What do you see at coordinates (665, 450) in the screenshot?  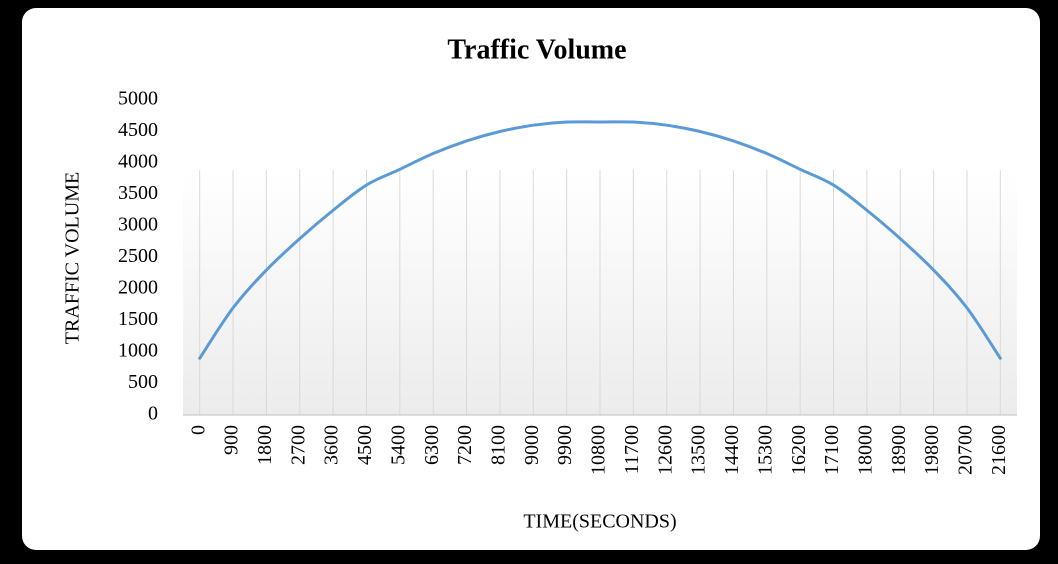 I see `x-tick-label: 12600` at bounding box center [665, 450].